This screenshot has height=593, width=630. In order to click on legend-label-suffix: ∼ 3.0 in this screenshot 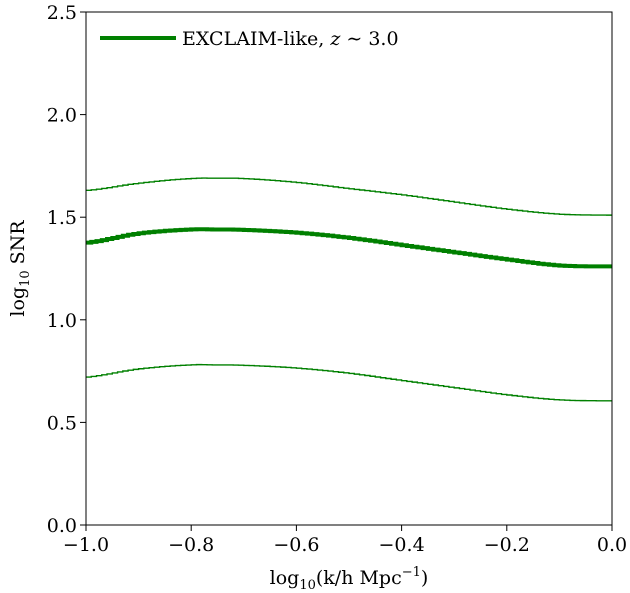, I will do `click(369, 39)`.